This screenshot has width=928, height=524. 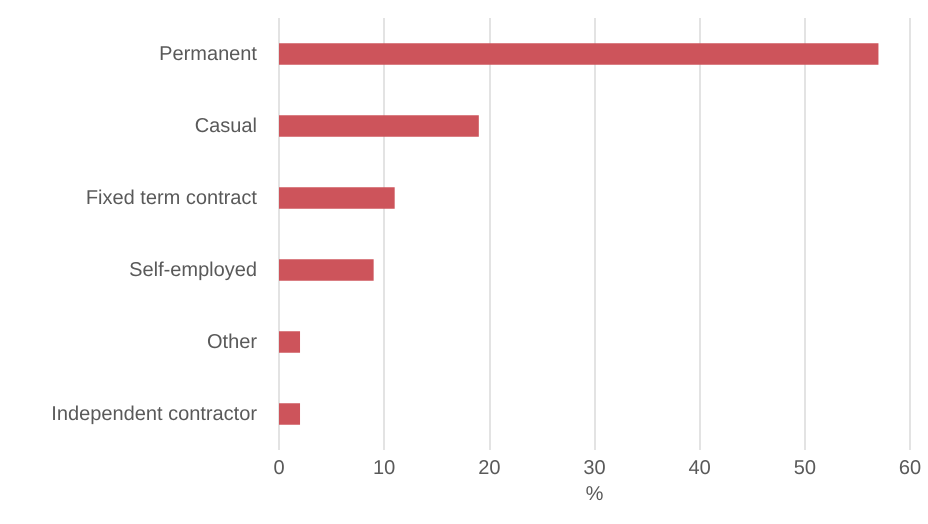 I want to click on x-tick-label: 20, so click(x=489, y=468).